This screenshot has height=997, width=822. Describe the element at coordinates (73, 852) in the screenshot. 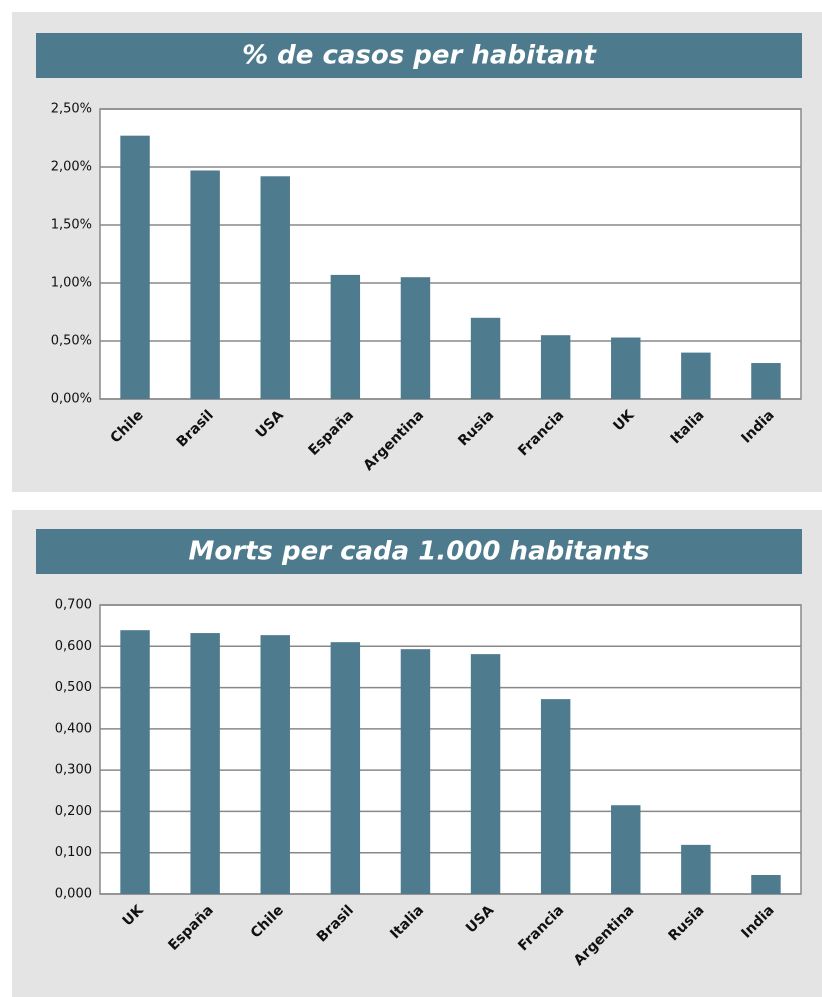

I see `y-tick-label: 0,100` at that location.